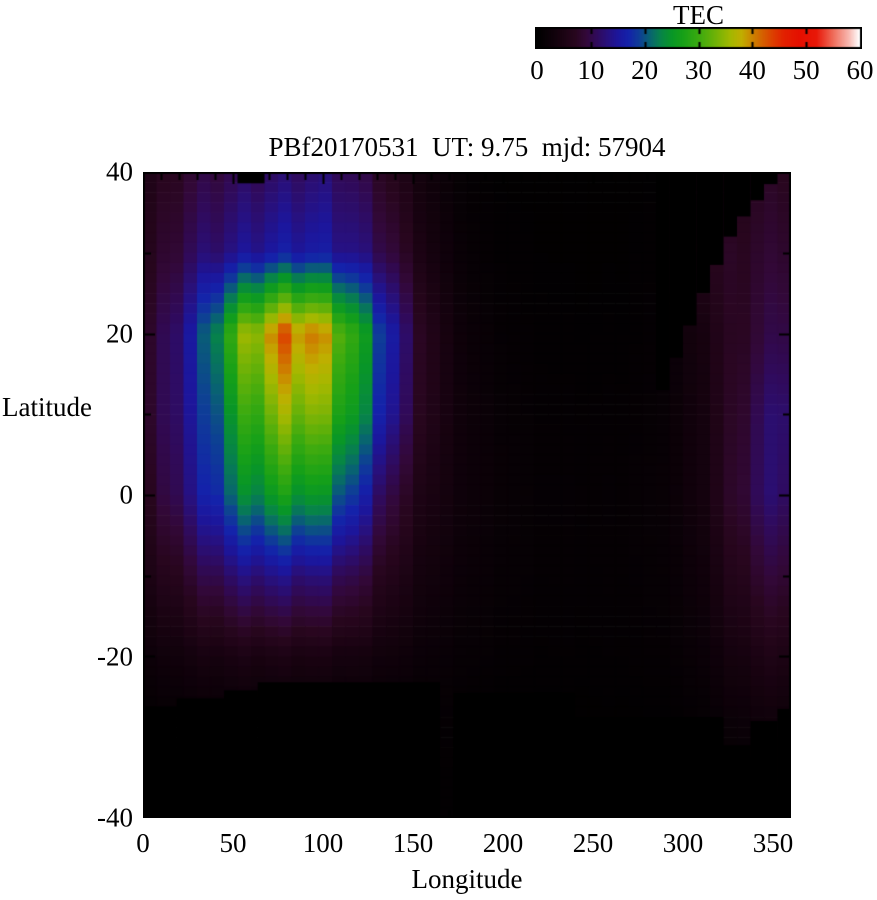 The height and width of the screenshot is (900, 877). I want to click on plot-title: PBf20170531 UT: 9.75 mjd: 57904, so click(467, 147).